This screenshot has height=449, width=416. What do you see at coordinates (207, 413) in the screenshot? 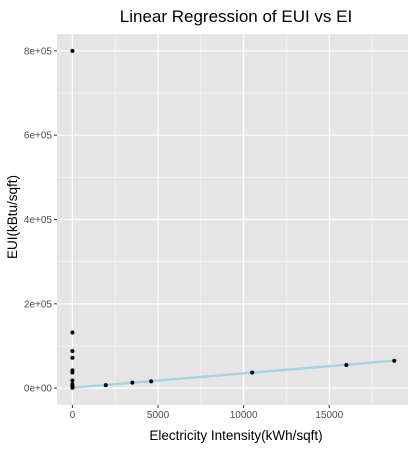
I see `x-axis-ticks: 0 5000 10000 15000` at bounding box center [207, 413].